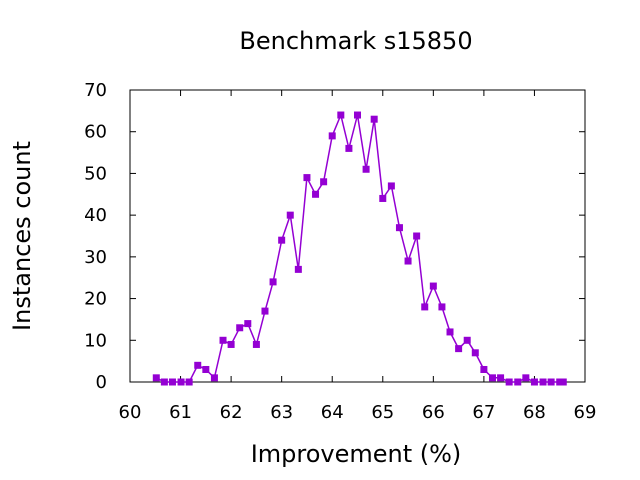 This screenshot has width=640, height=480. I want to click on x-tick-label: 68, so click(534, 412).